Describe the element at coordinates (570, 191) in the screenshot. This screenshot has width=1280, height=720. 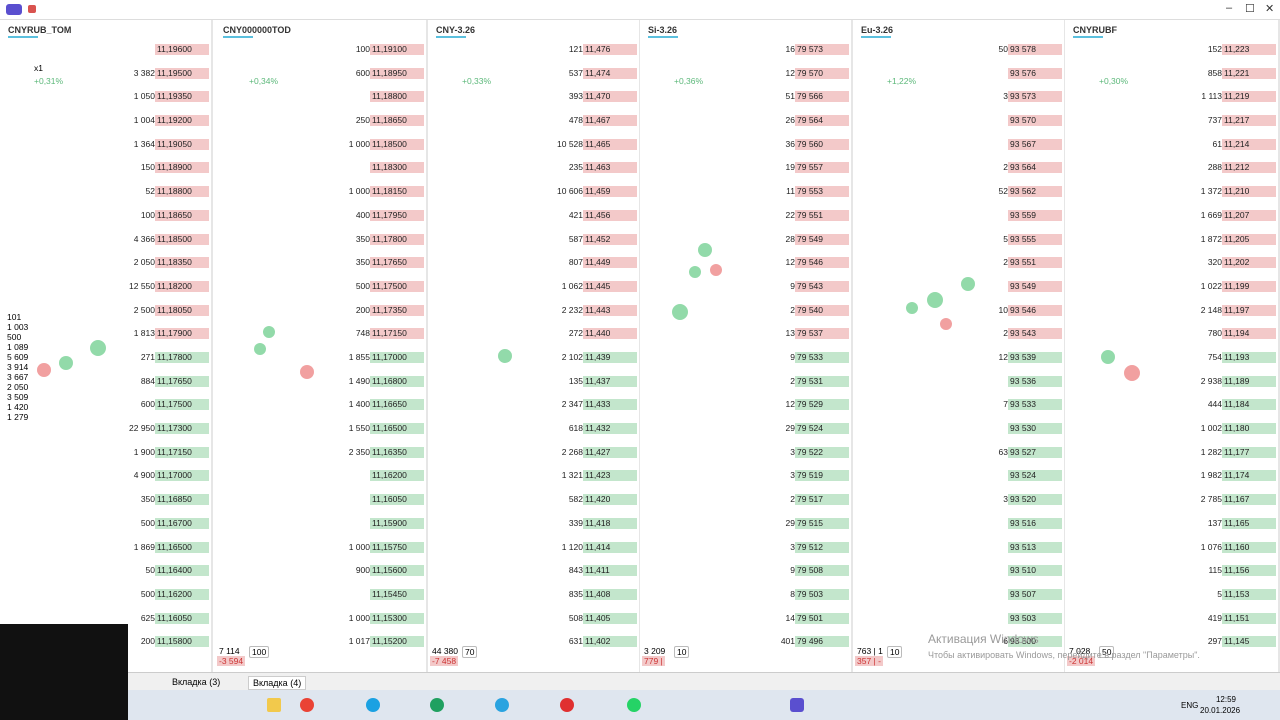
I see `volume: 10 606` at that location.